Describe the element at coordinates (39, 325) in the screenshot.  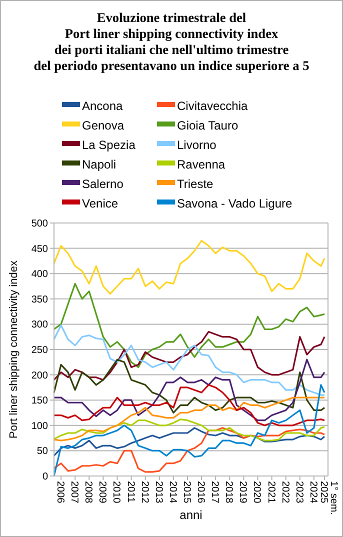
I see `y-tick-label: 300` at that location.